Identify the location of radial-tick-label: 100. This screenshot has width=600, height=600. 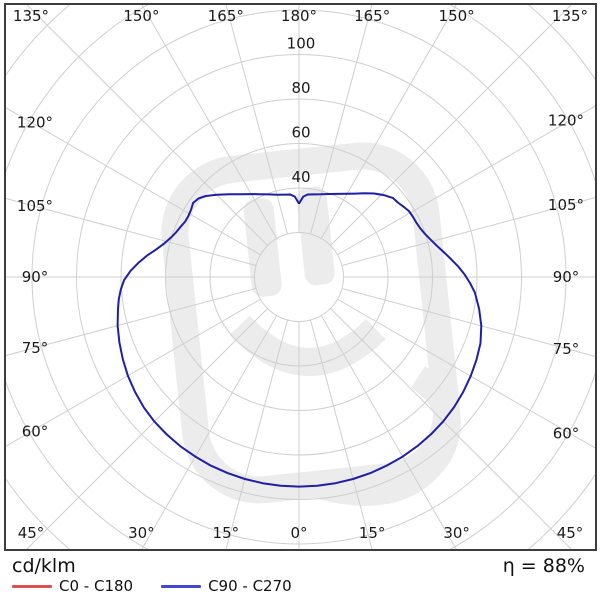
(301, 44).